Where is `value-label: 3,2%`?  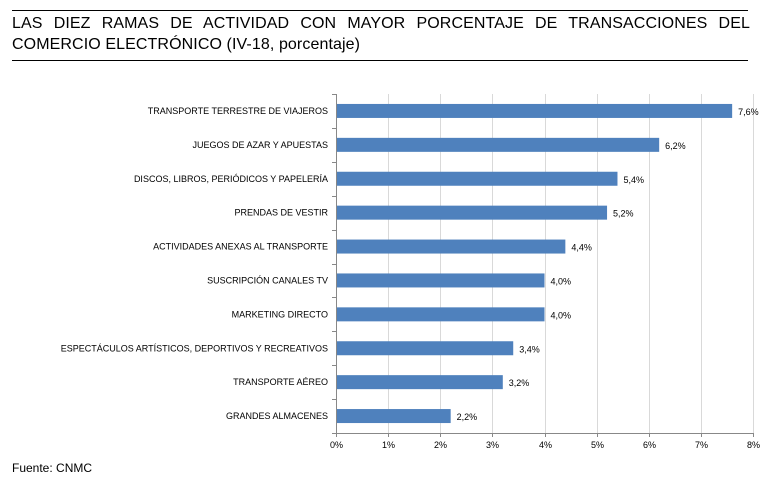 value-label: 3,2% is located at coordinates (519, 383).